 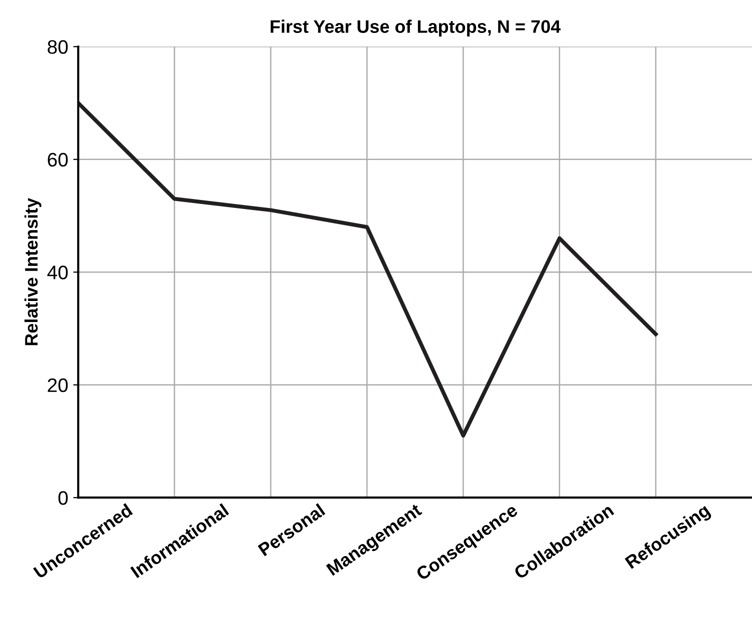 I want to click on y-tick-label: 40, so click(x=57, y=273).